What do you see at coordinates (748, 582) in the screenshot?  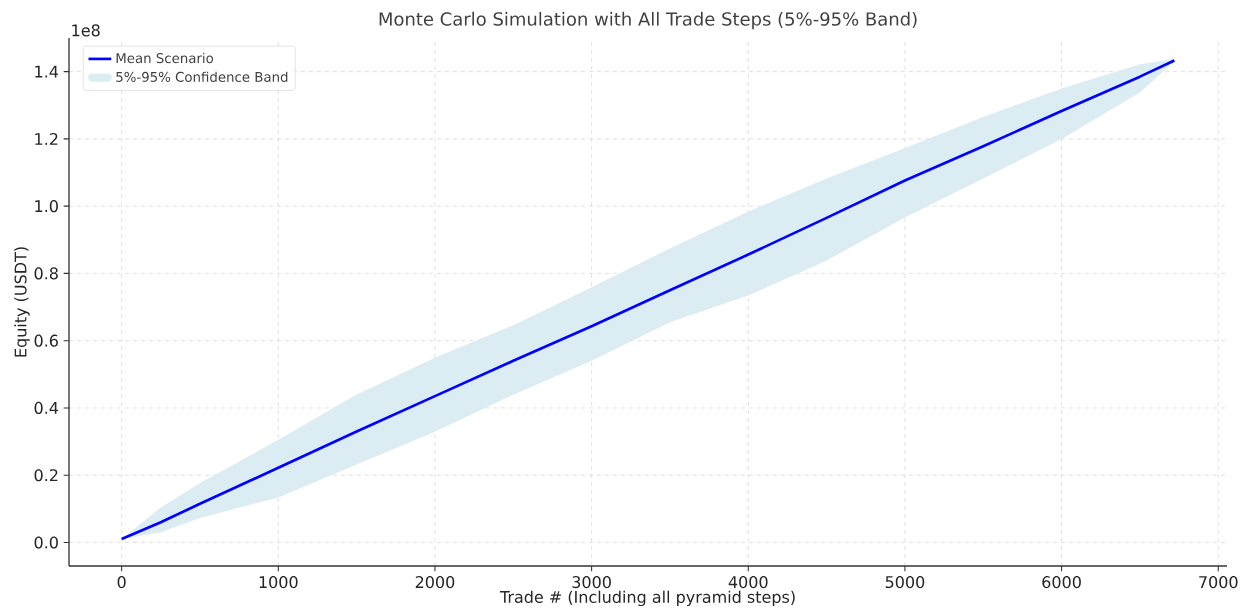 I see `x-tick-label: 4000` at bounding box center [748, 582].